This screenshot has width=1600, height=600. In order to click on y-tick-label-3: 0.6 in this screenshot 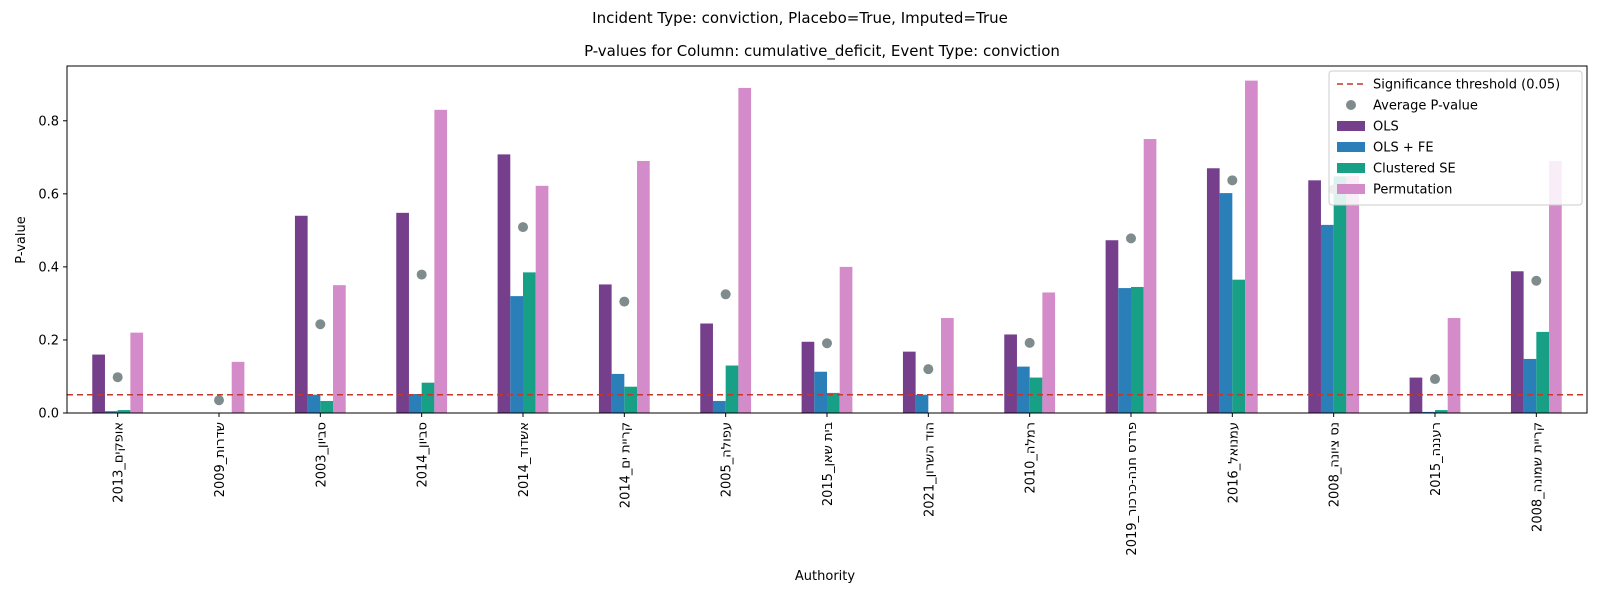, I will do `click(48, 194)`.